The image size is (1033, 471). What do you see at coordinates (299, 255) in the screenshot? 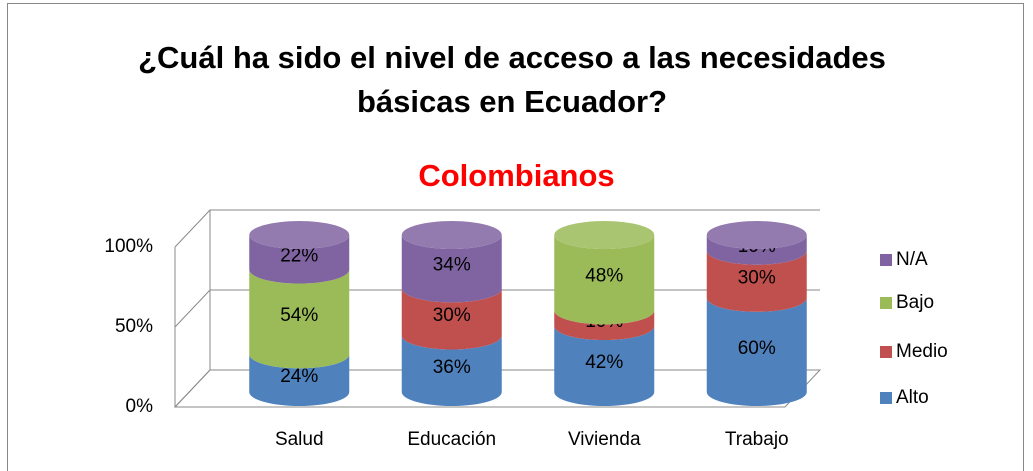
I see `data-label: 22%` at bounding box center [299, 255].